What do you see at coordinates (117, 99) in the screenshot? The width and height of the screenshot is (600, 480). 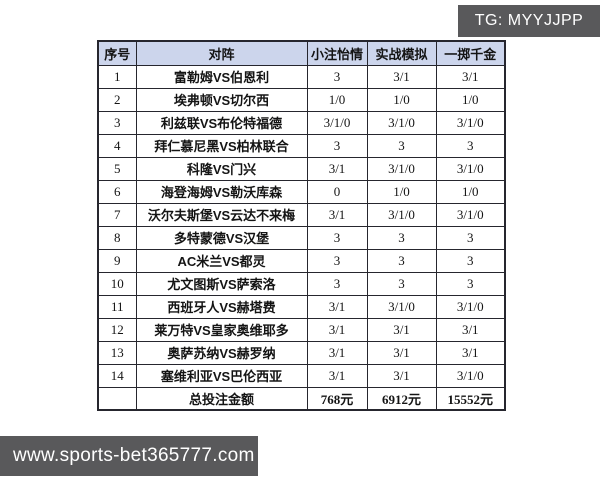 I see `row-number: 2` at bounding box center [117, 99].